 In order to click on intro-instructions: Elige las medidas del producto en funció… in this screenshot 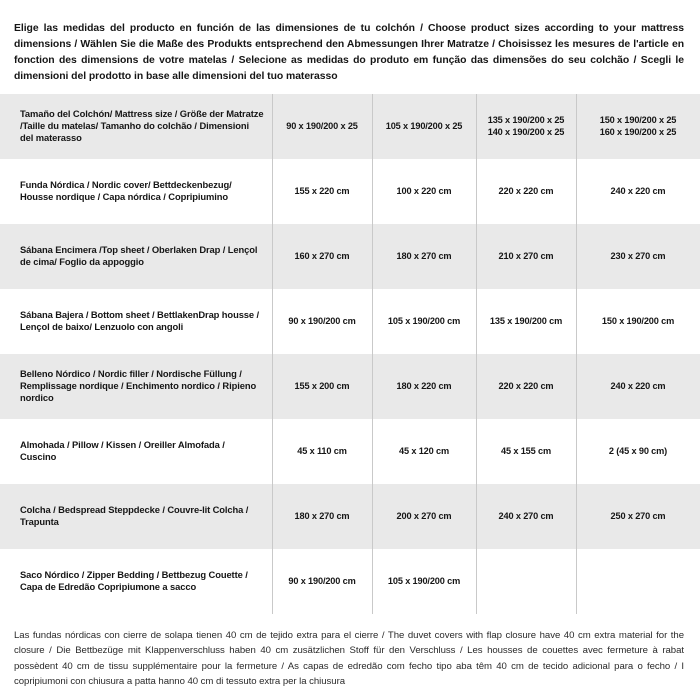, I will do `click(349, 53)`.